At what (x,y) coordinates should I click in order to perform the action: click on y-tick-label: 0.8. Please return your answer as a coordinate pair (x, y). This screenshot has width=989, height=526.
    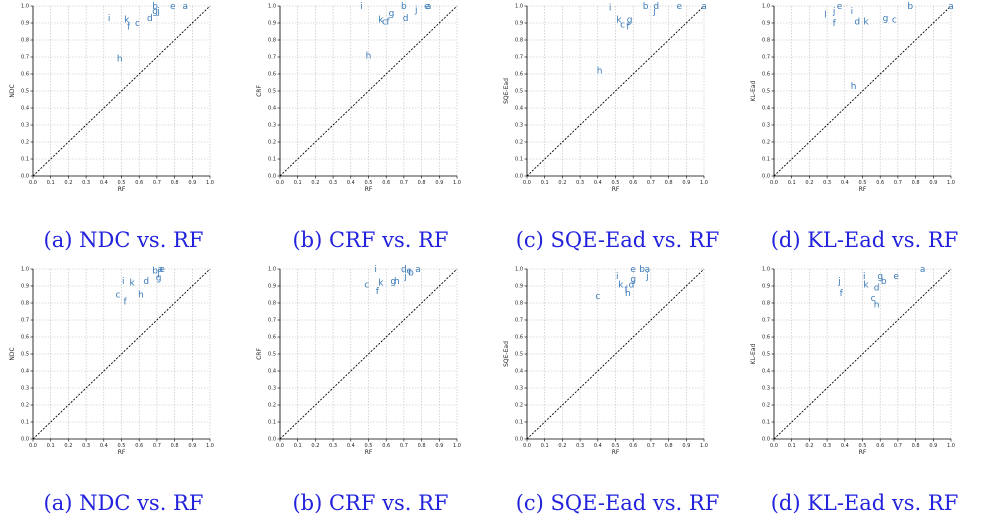
    Looking at the image, I should click on (766, 304).